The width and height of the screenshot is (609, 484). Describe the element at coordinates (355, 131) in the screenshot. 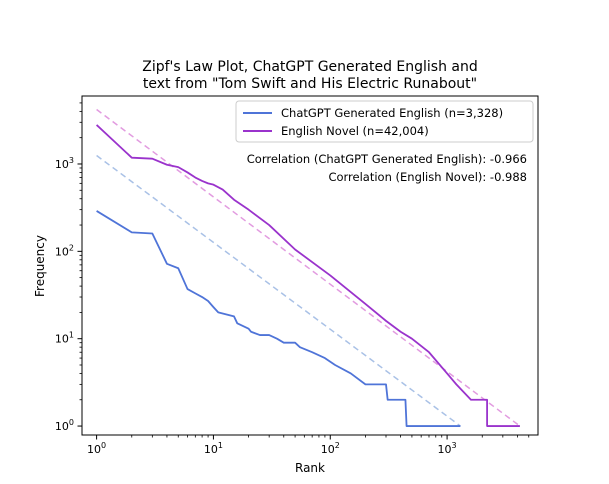

I see `legend-label-english-novel: English Novel (n=42,004)` at that location.